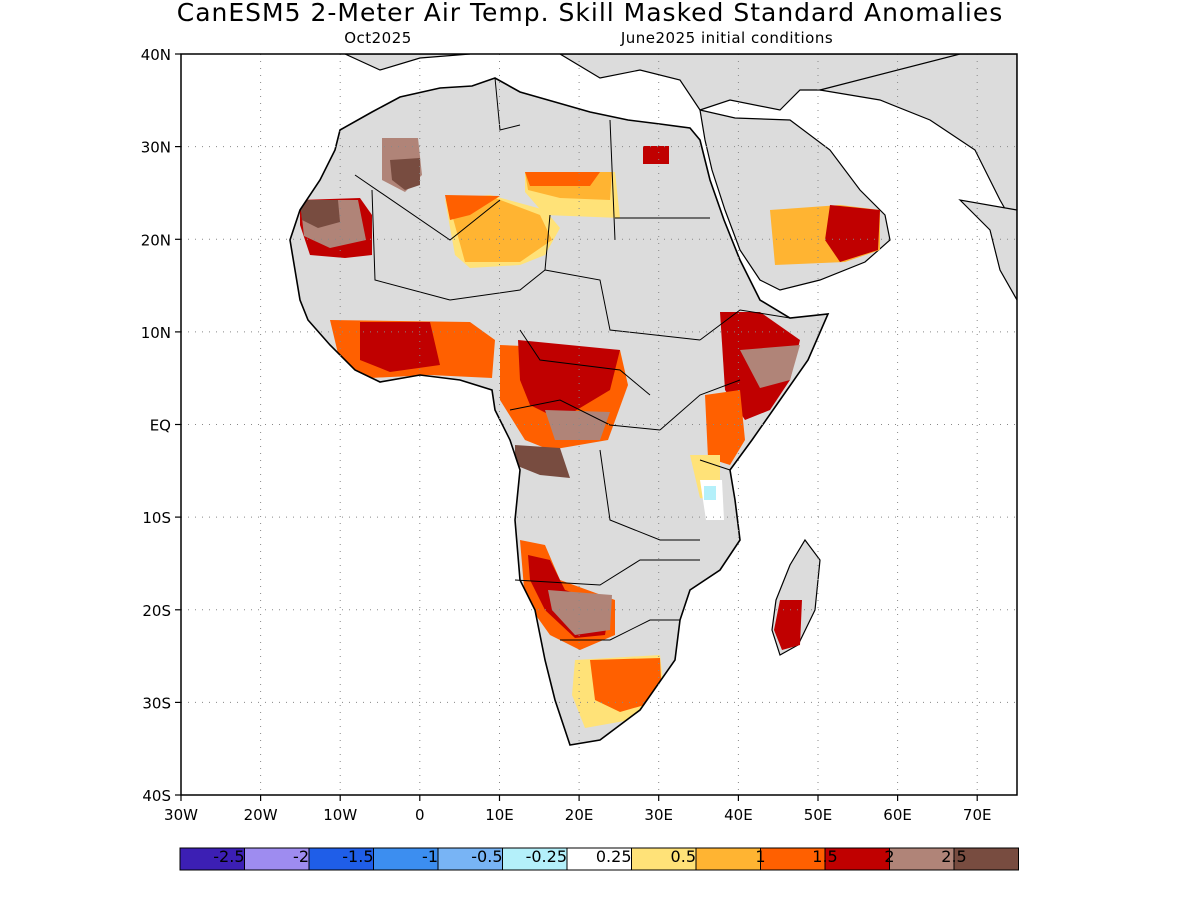 Image resolution: width=1200 pixels, height=900 pixels. I want to click on colorbar-label: -2.5, so click(228, 856).